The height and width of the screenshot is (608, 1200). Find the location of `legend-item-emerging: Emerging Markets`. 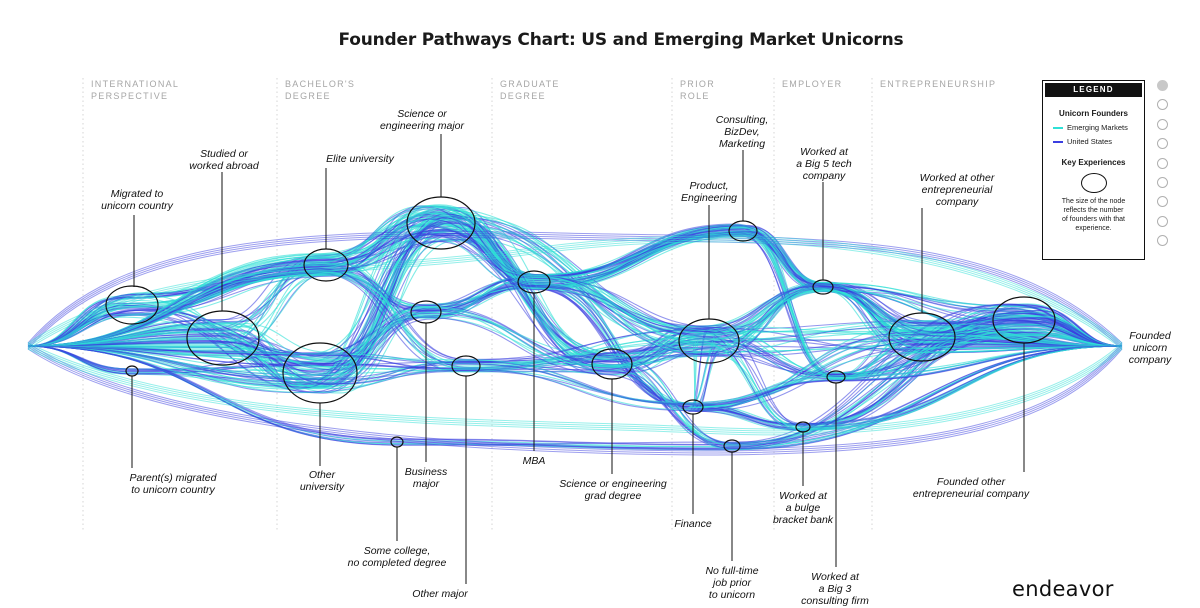

legend-item-emerging: Emerging Markets is located at coordinates (1098, 127).